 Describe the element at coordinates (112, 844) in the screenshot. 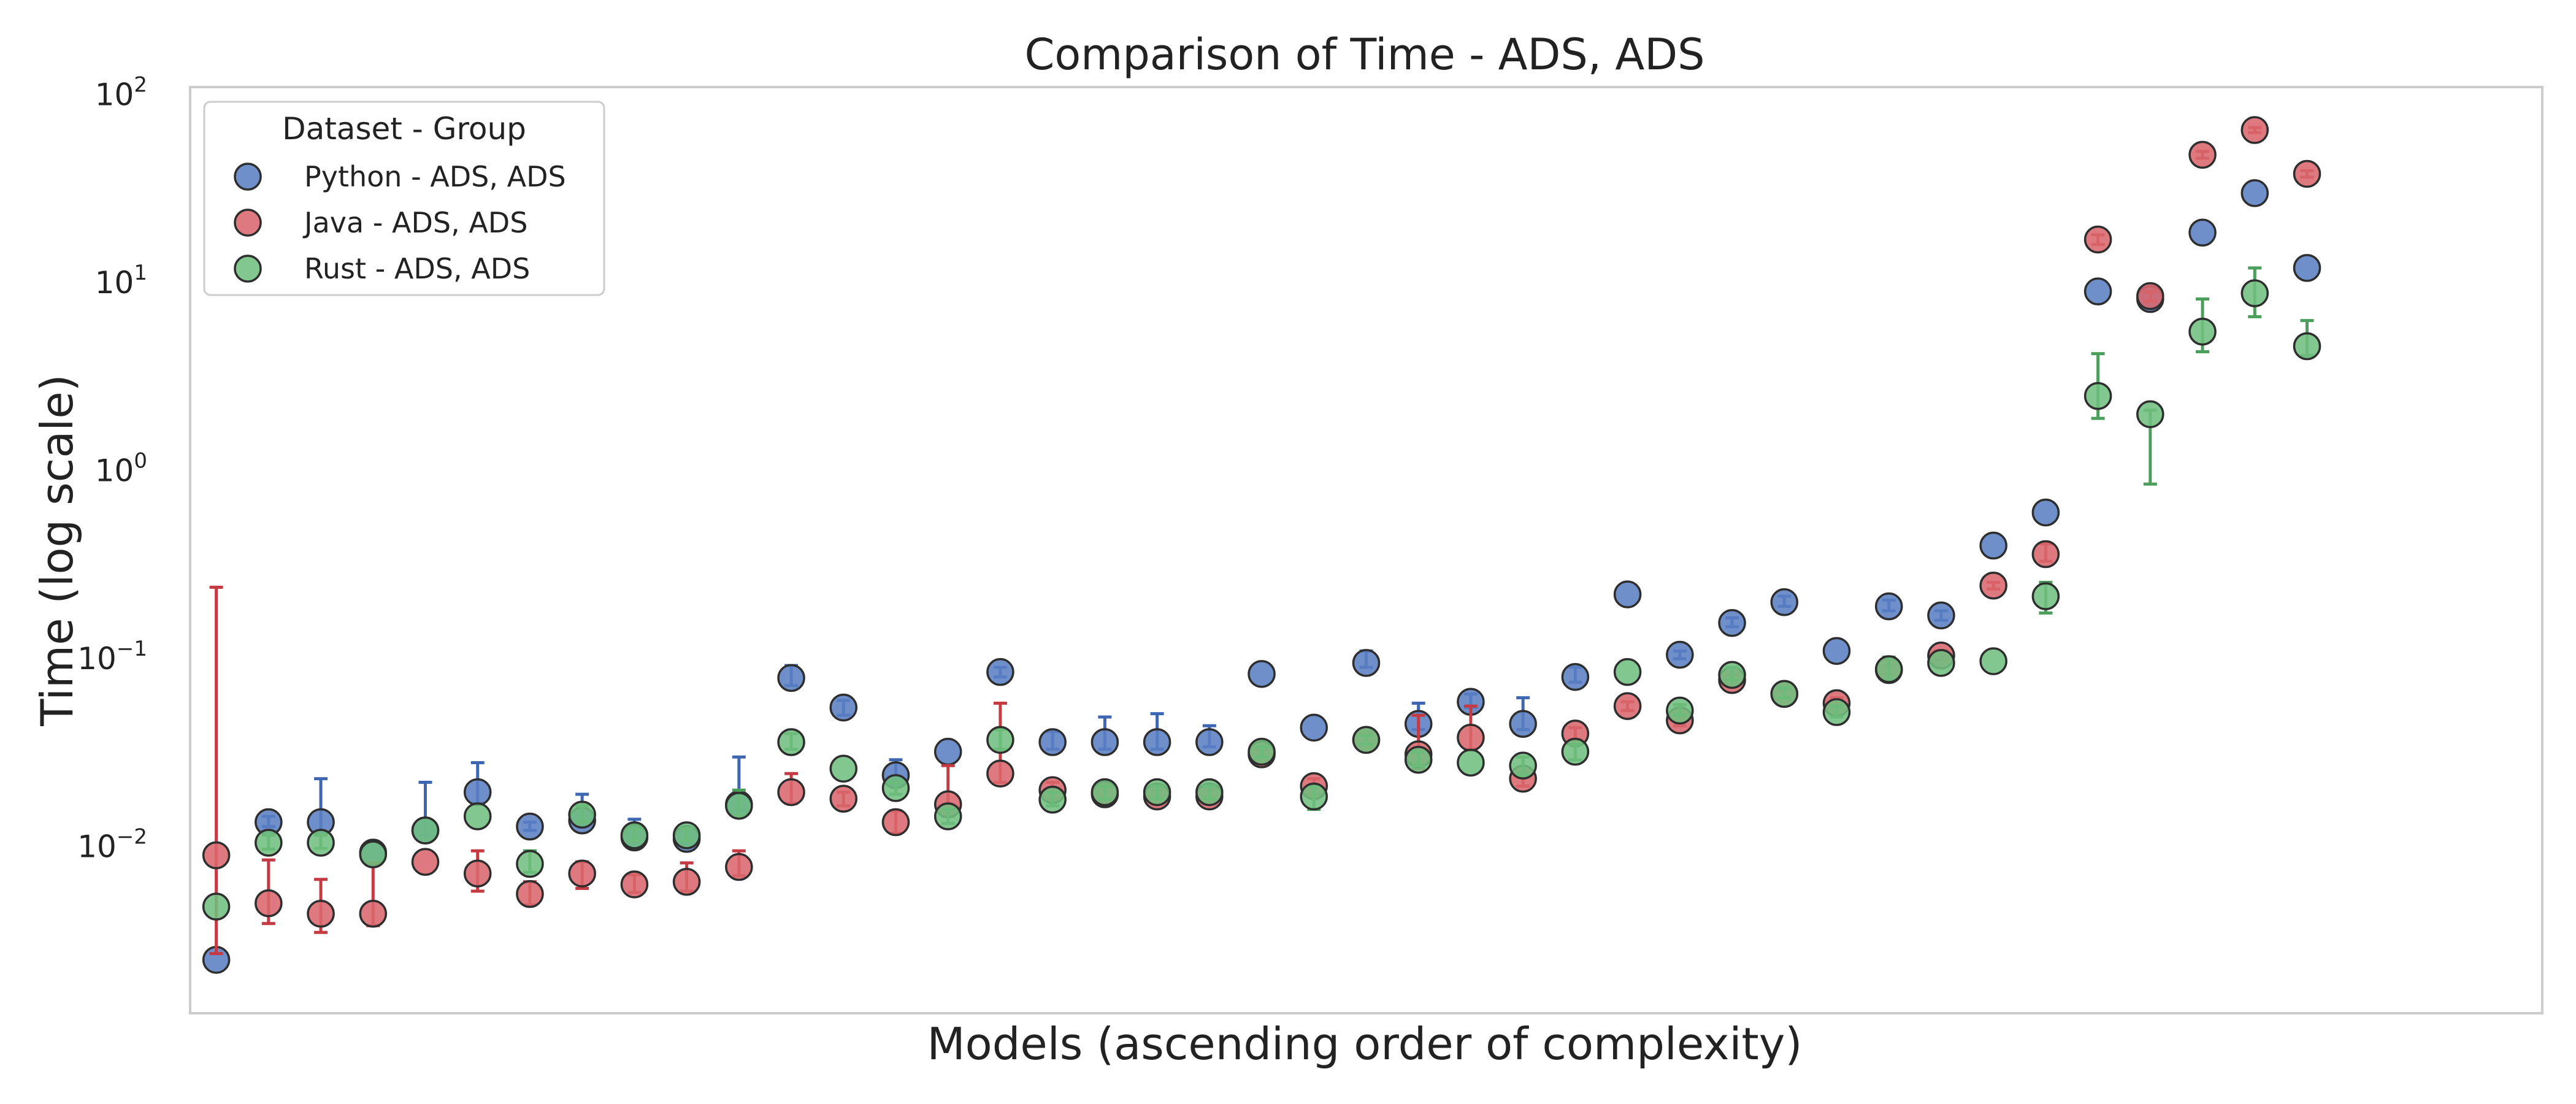

I see `y-tick-label: 10⁻²` at that location.